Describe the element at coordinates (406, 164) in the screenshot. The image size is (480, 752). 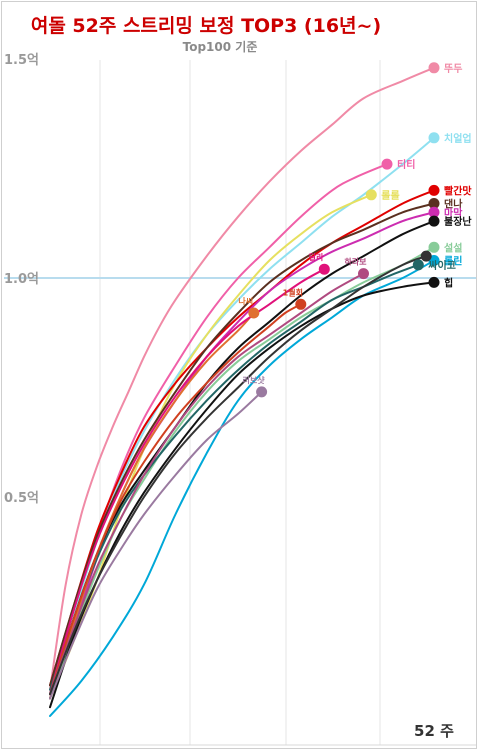
I see `series-end-label: 티티` at that location.